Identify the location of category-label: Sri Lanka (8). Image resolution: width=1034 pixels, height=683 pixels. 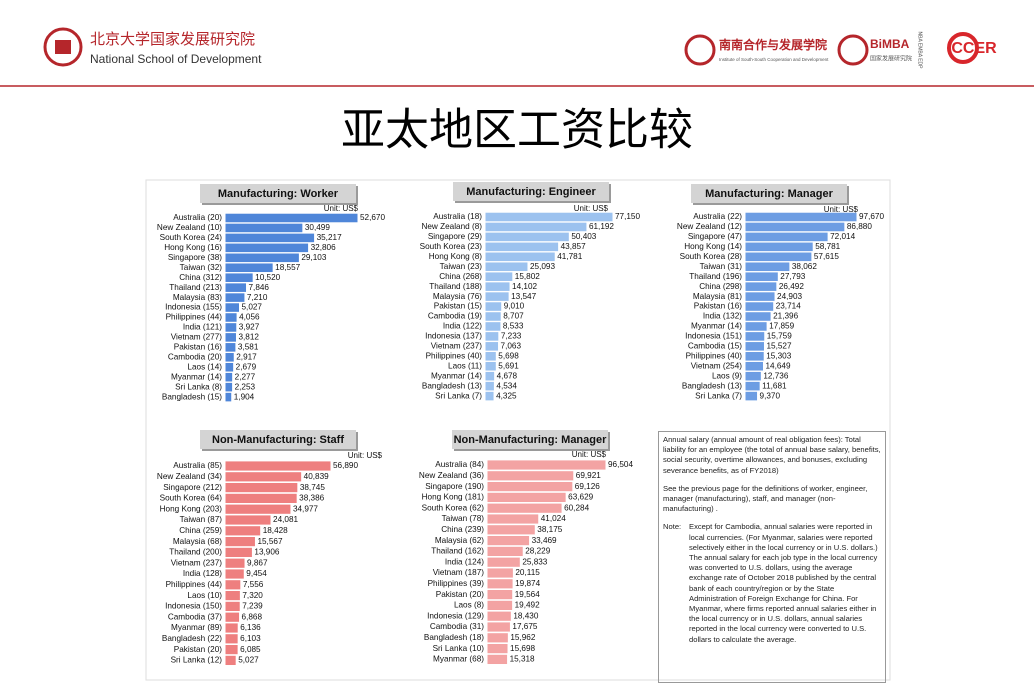
(198, 386).